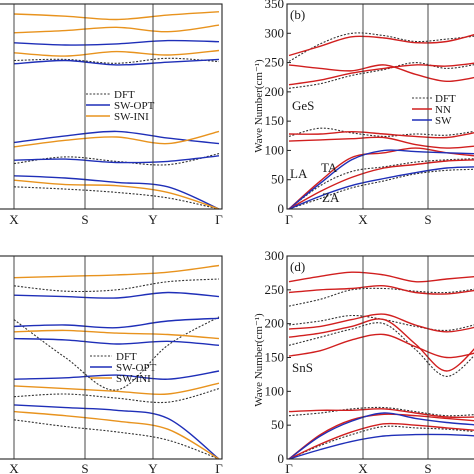 This screenshot has width=474, height=474. I want to click on panel-b-label: (b), so click(297, 14).